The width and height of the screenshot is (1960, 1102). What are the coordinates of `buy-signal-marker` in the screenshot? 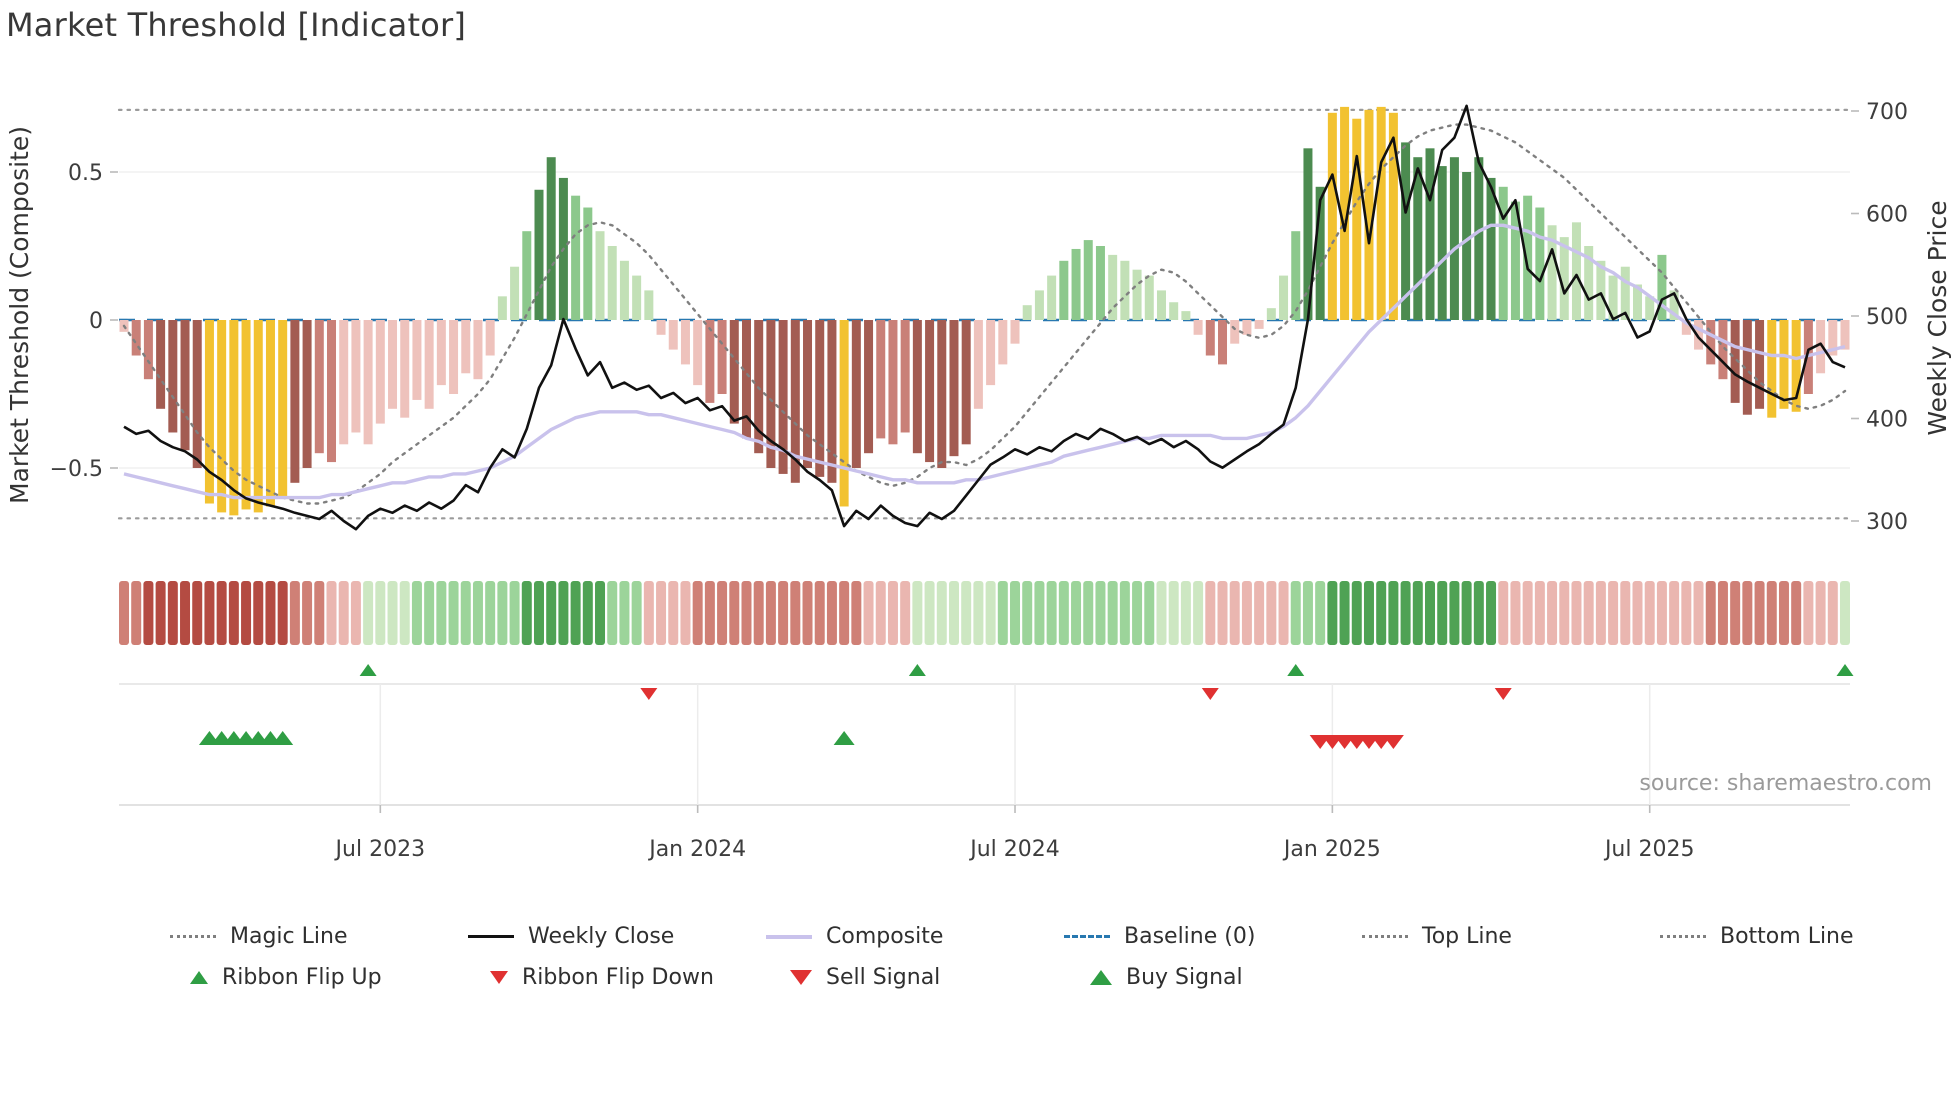 It's located at (844, 738).